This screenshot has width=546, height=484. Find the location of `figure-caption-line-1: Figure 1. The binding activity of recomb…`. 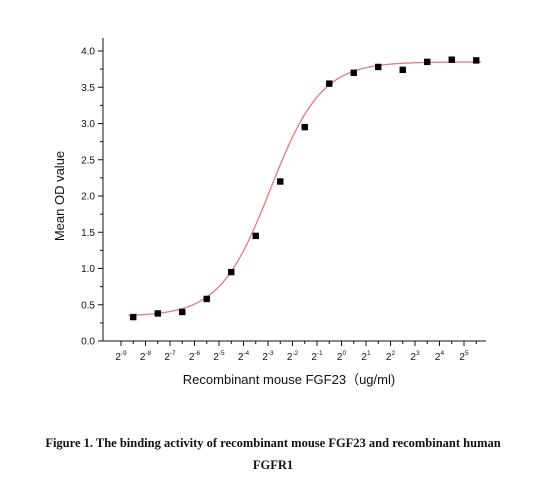

figure-caption-line-1: Figure 1. The binding activity of recomb… is located at coordinates (273, 443).